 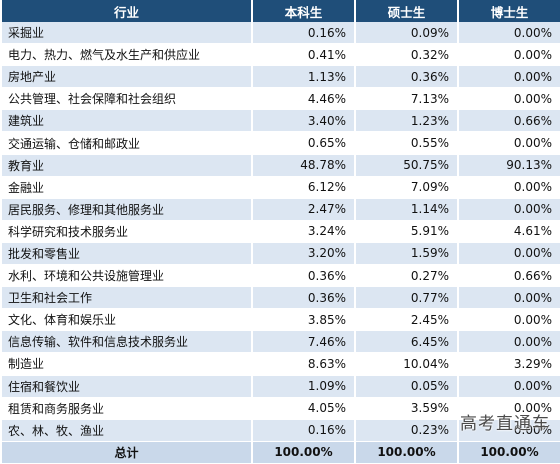 I want to click on table-row: 建筑业 3.40% 1.23% 0.66%, so click(x=281, y=121).